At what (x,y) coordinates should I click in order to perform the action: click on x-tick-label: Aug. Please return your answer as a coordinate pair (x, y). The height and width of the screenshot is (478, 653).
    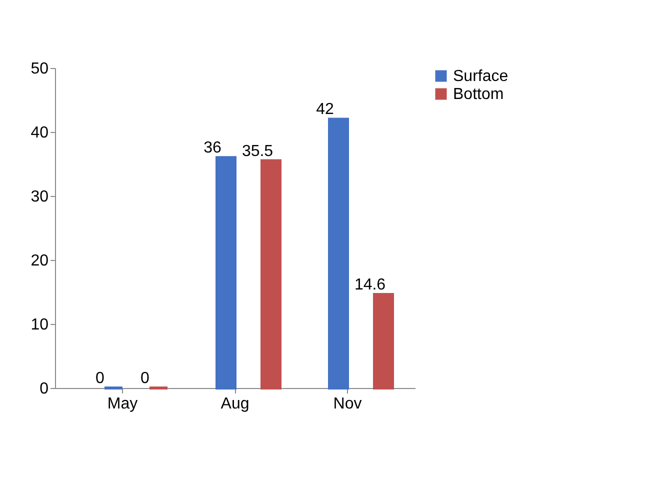
    Looking at the image, I should click on (235, 404).